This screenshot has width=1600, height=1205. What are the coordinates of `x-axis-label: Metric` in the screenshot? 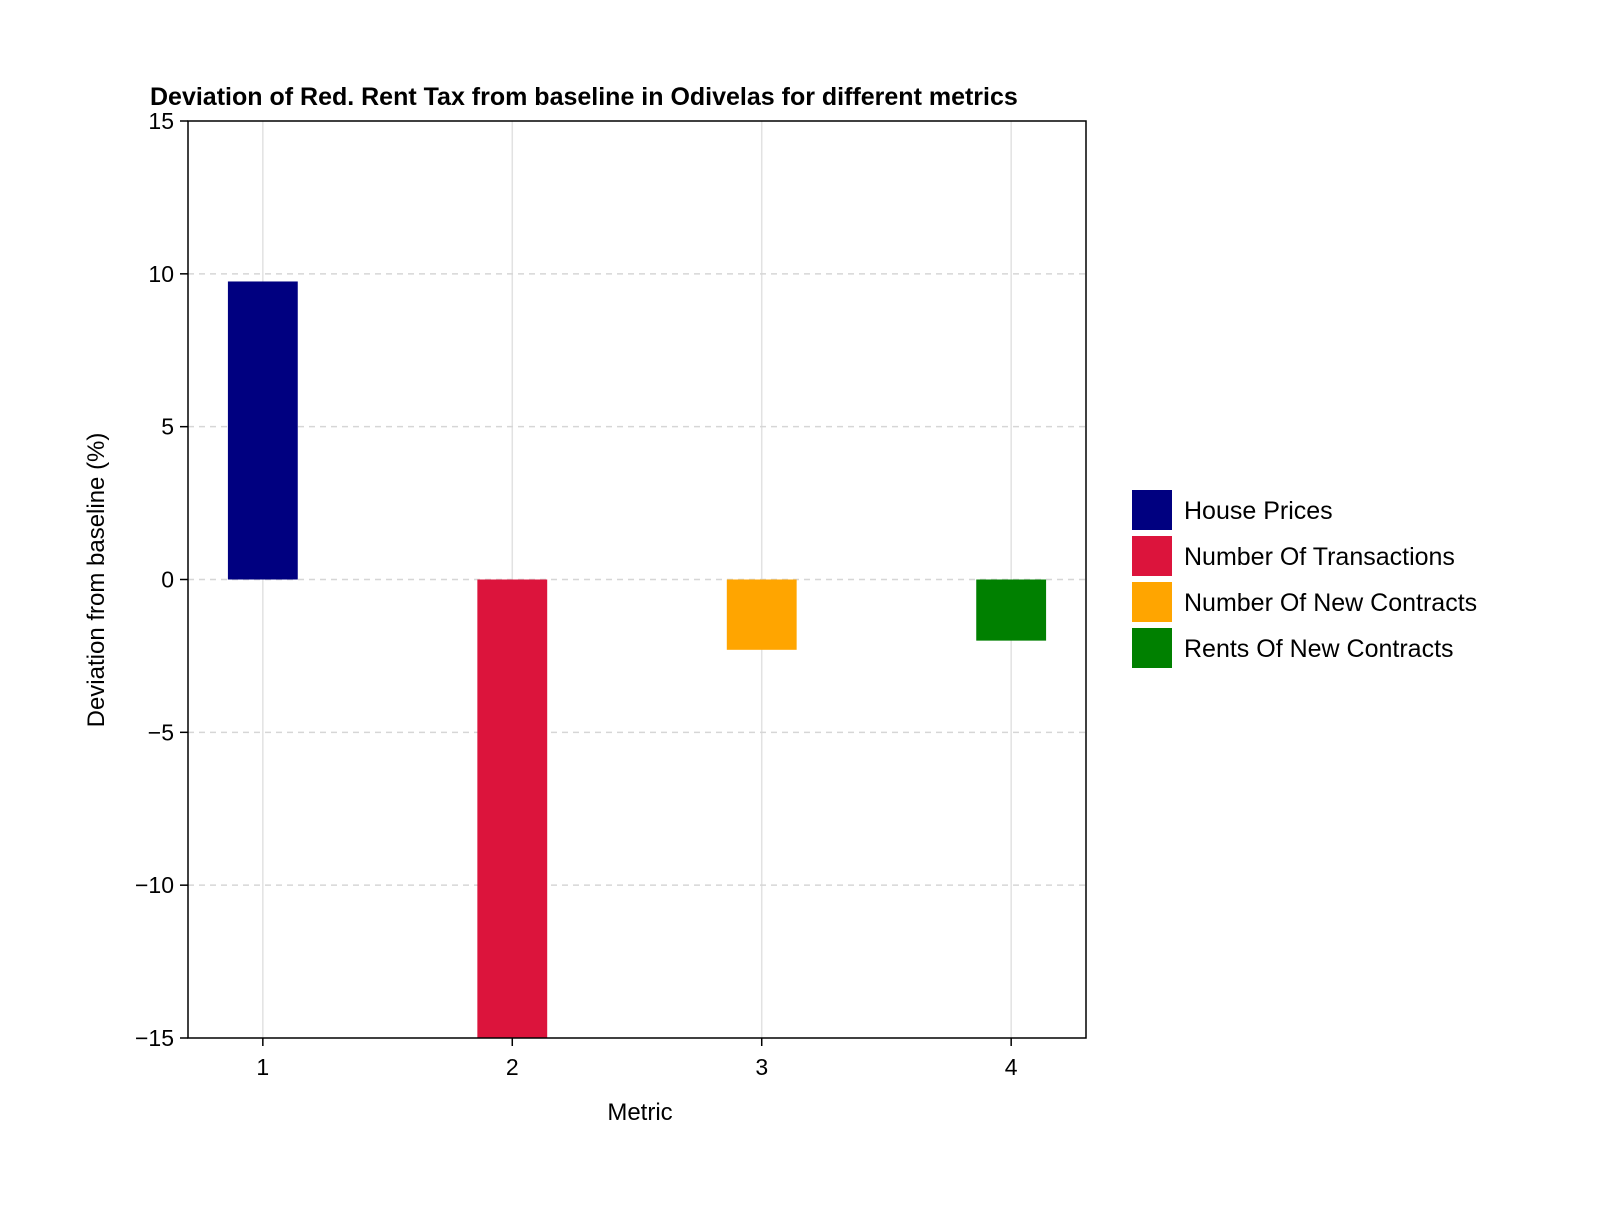 It's located at (639, 1112).